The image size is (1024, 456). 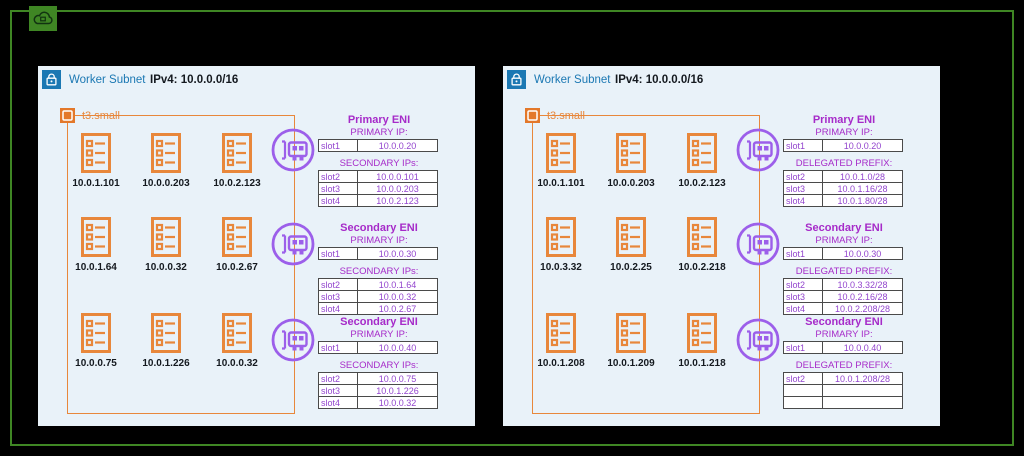 What do you see at coordinates (378, 378) in the screenshot?
I see `table-row: slot2 10.0.0.75` at bounding box center [378, 378].